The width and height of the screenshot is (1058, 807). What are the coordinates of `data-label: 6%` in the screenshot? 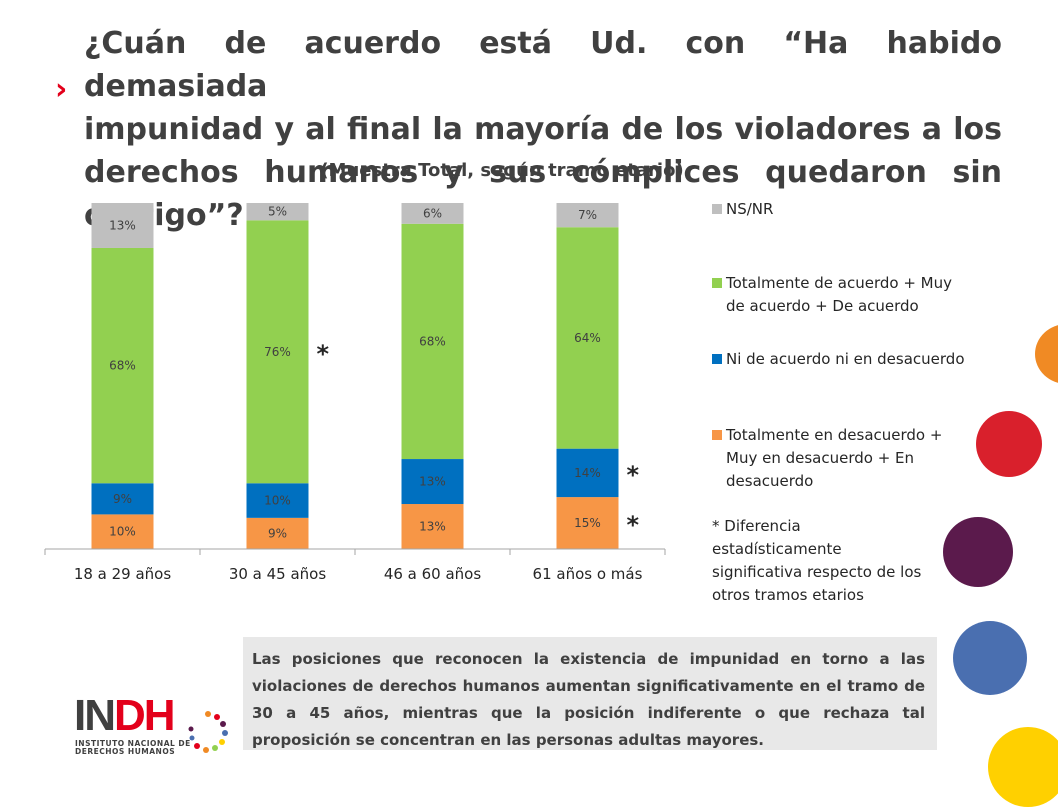 It's located at (432, 213).